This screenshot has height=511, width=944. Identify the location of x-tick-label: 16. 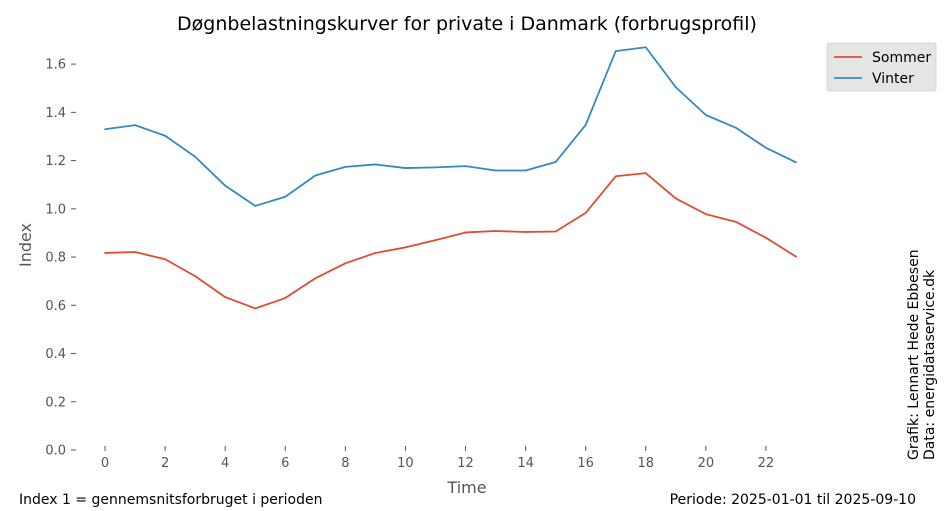
(585, 463).